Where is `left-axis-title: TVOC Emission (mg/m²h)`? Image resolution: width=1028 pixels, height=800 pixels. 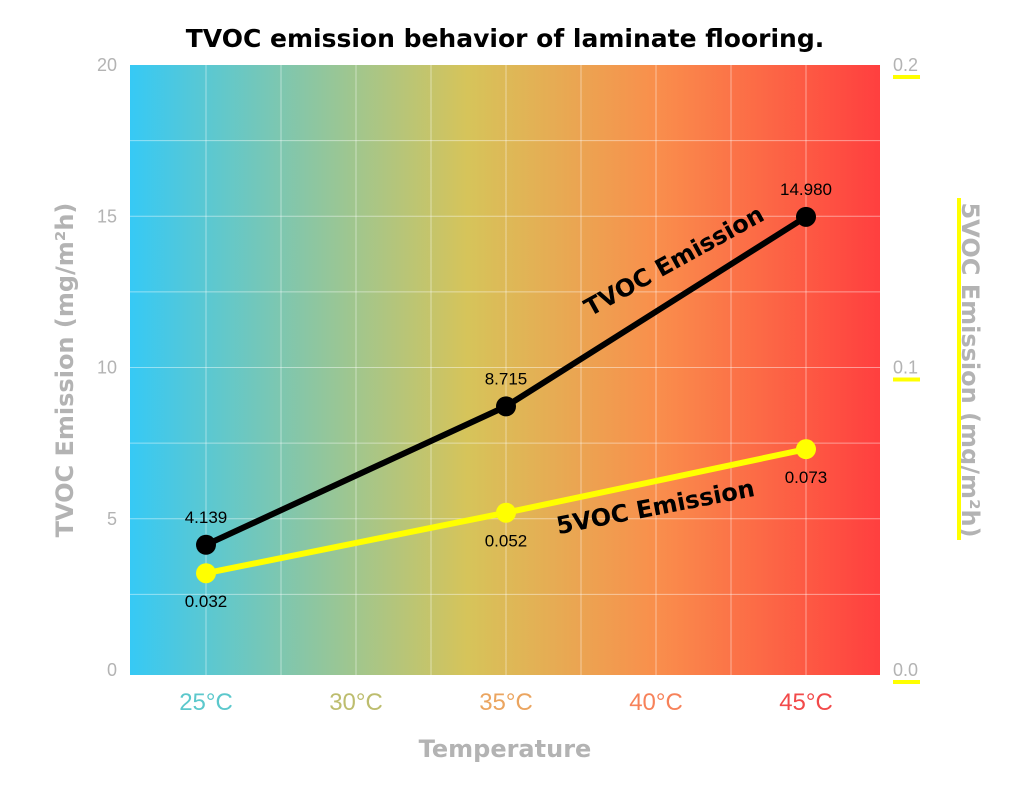
left-axis-title: TVOC Emission (mg/m²h) is located at coordinates (65, 370).